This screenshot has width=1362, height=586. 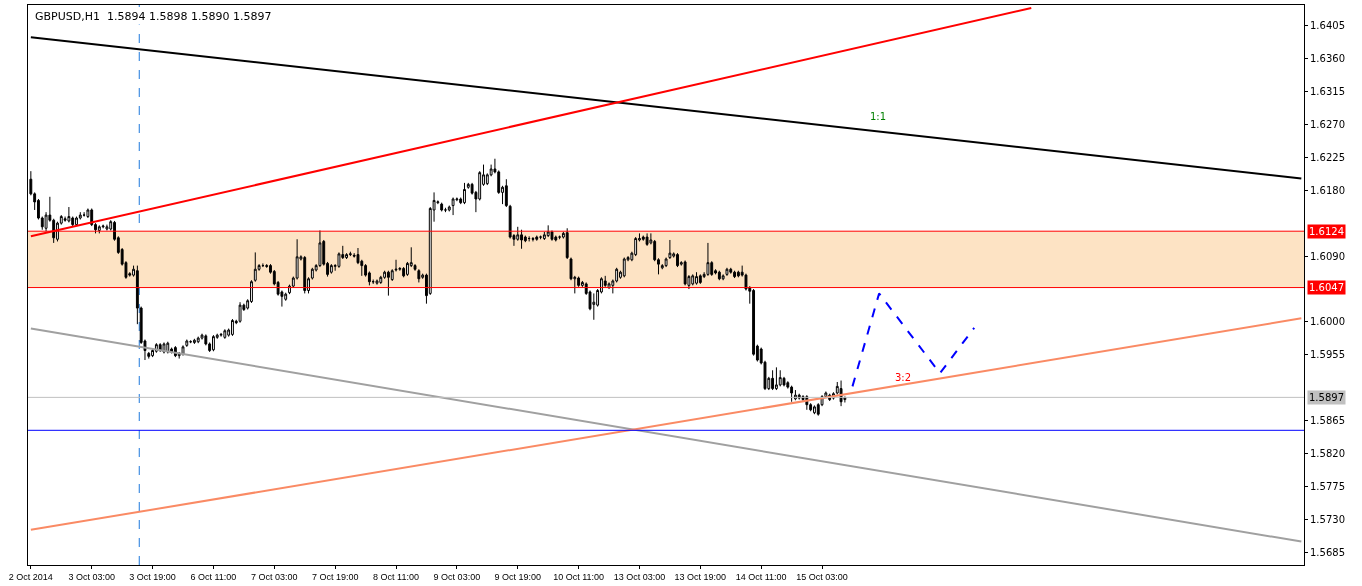 What do you see at coordinates (903, 377) in the screenshot?
I see `annotation: 3:2` at bounding box center [903, 377].